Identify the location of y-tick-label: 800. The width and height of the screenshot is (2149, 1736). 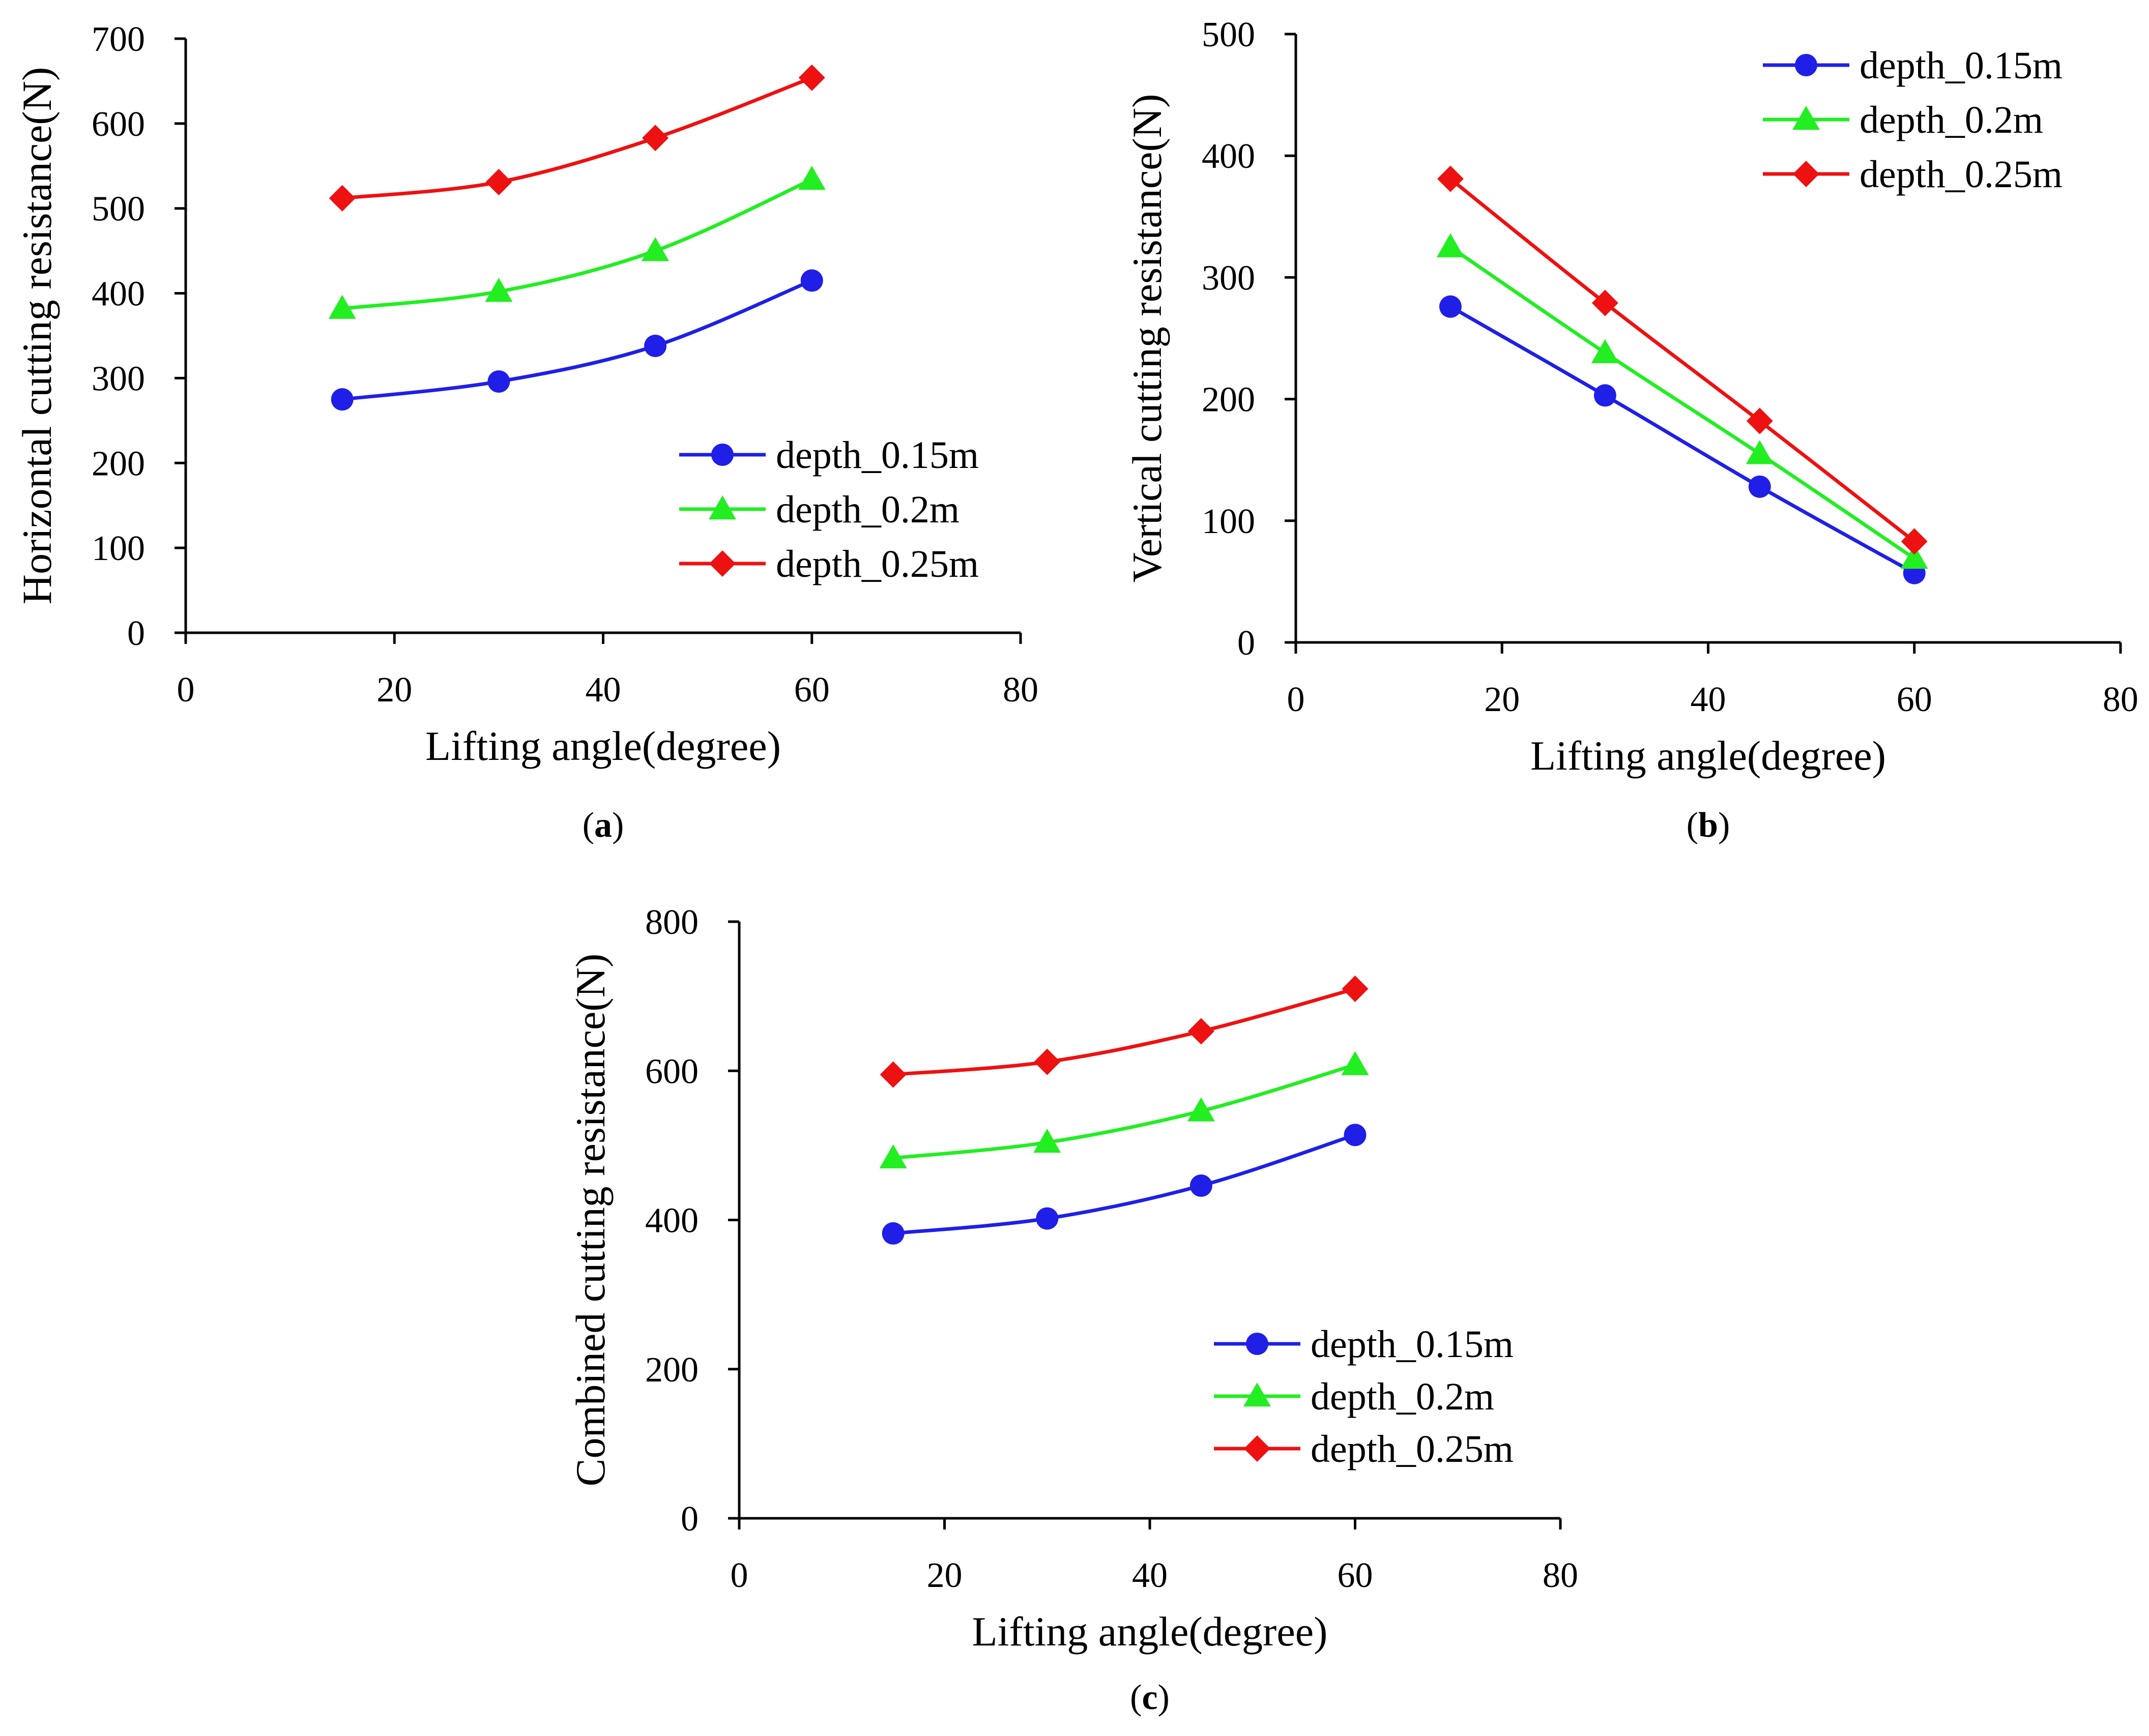
(672, 923).